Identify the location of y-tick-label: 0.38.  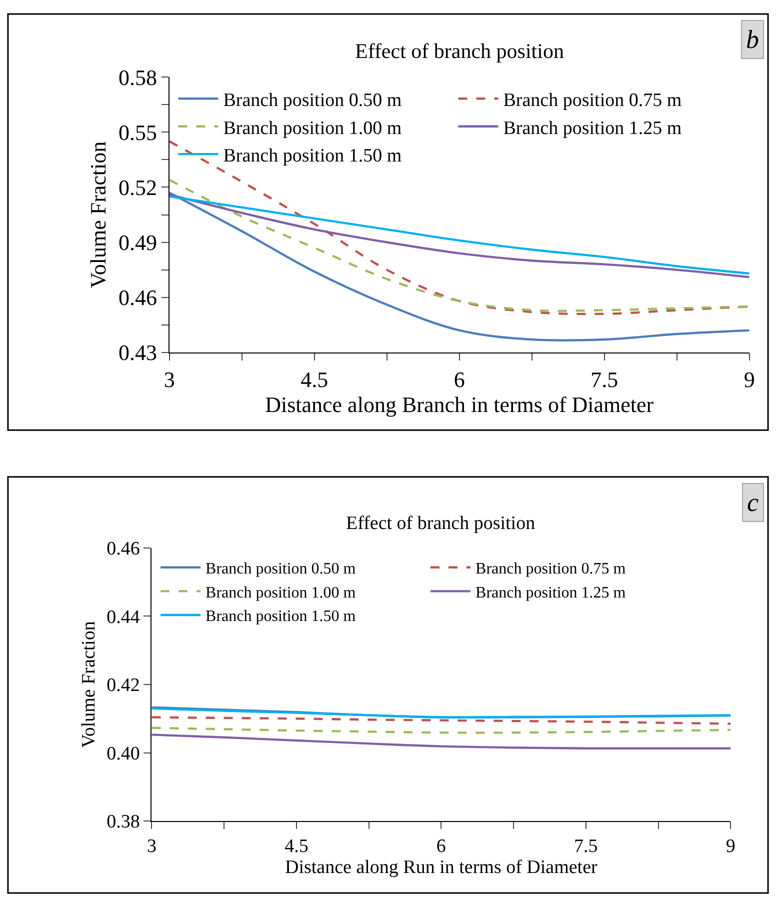
(123, 822).